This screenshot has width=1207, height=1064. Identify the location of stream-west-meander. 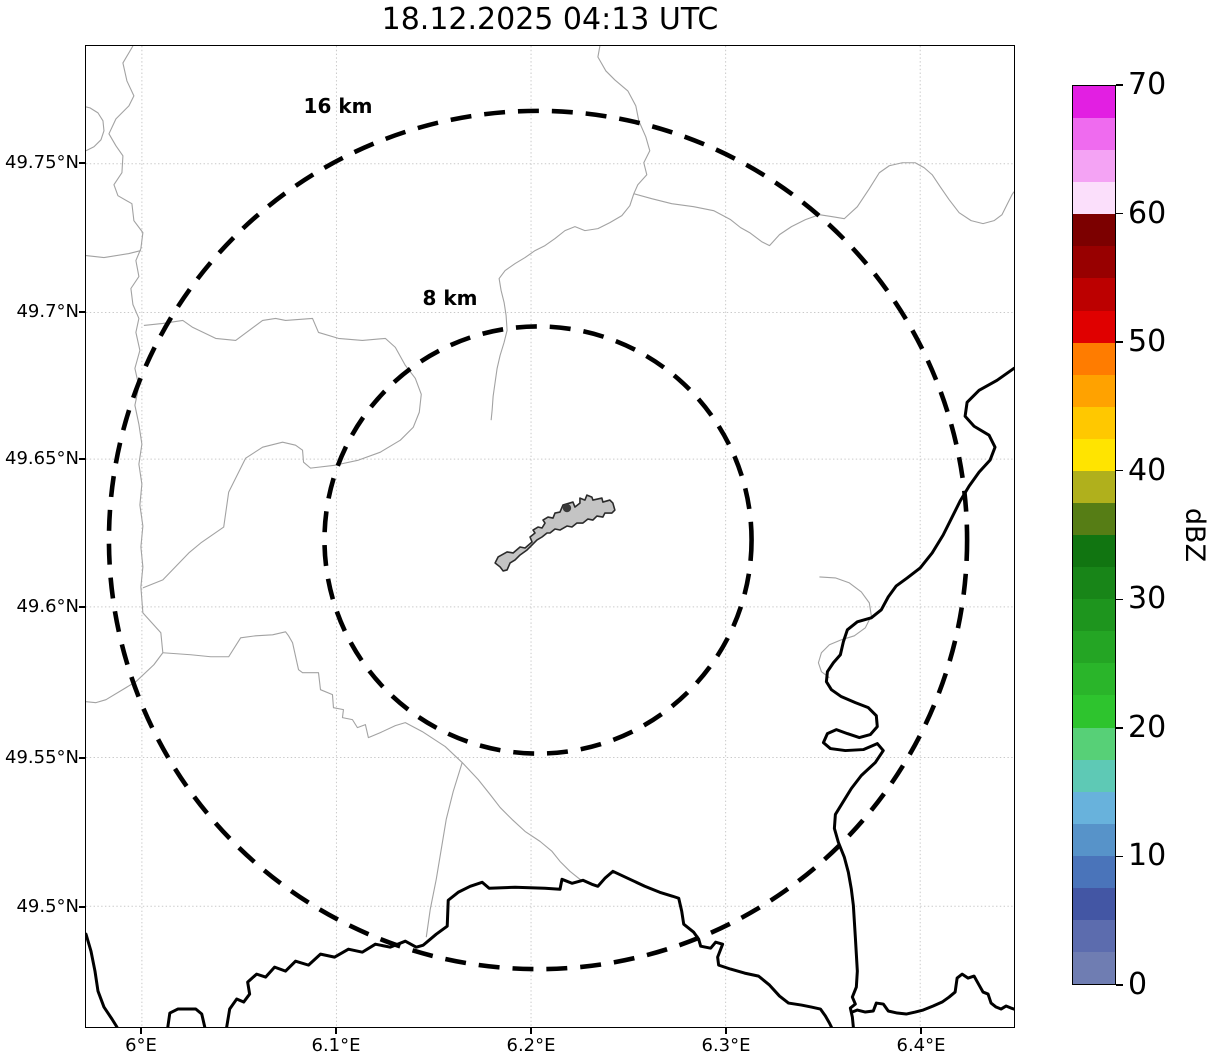
(125, 375).